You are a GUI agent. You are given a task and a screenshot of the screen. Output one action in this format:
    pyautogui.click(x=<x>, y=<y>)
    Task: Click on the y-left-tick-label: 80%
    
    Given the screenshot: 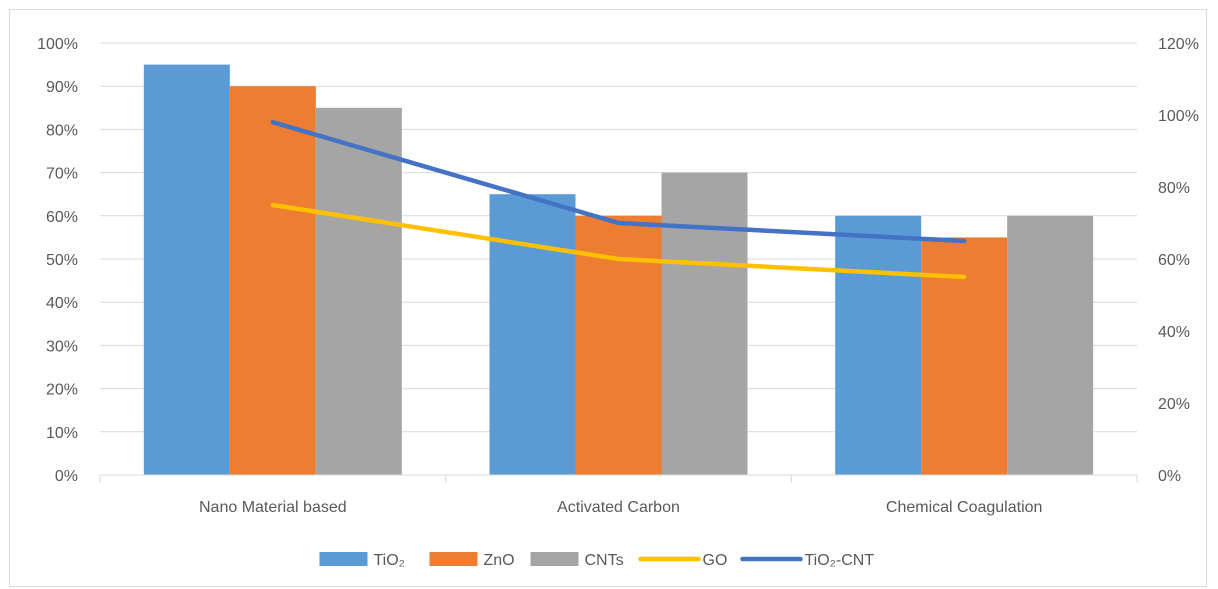 What is the action you would take?
    pyautogui.click(x=62, y=130)
    